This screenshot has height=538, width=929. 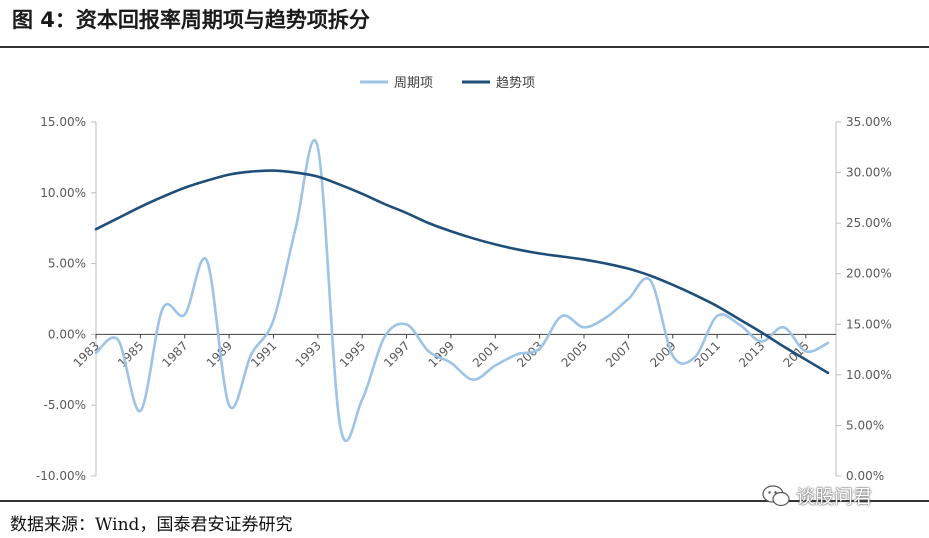 What do you see at coordinates (865, 476) in the screenshot?
I see `right-tick-label: 0.00%` at bounding box center [865, 476].